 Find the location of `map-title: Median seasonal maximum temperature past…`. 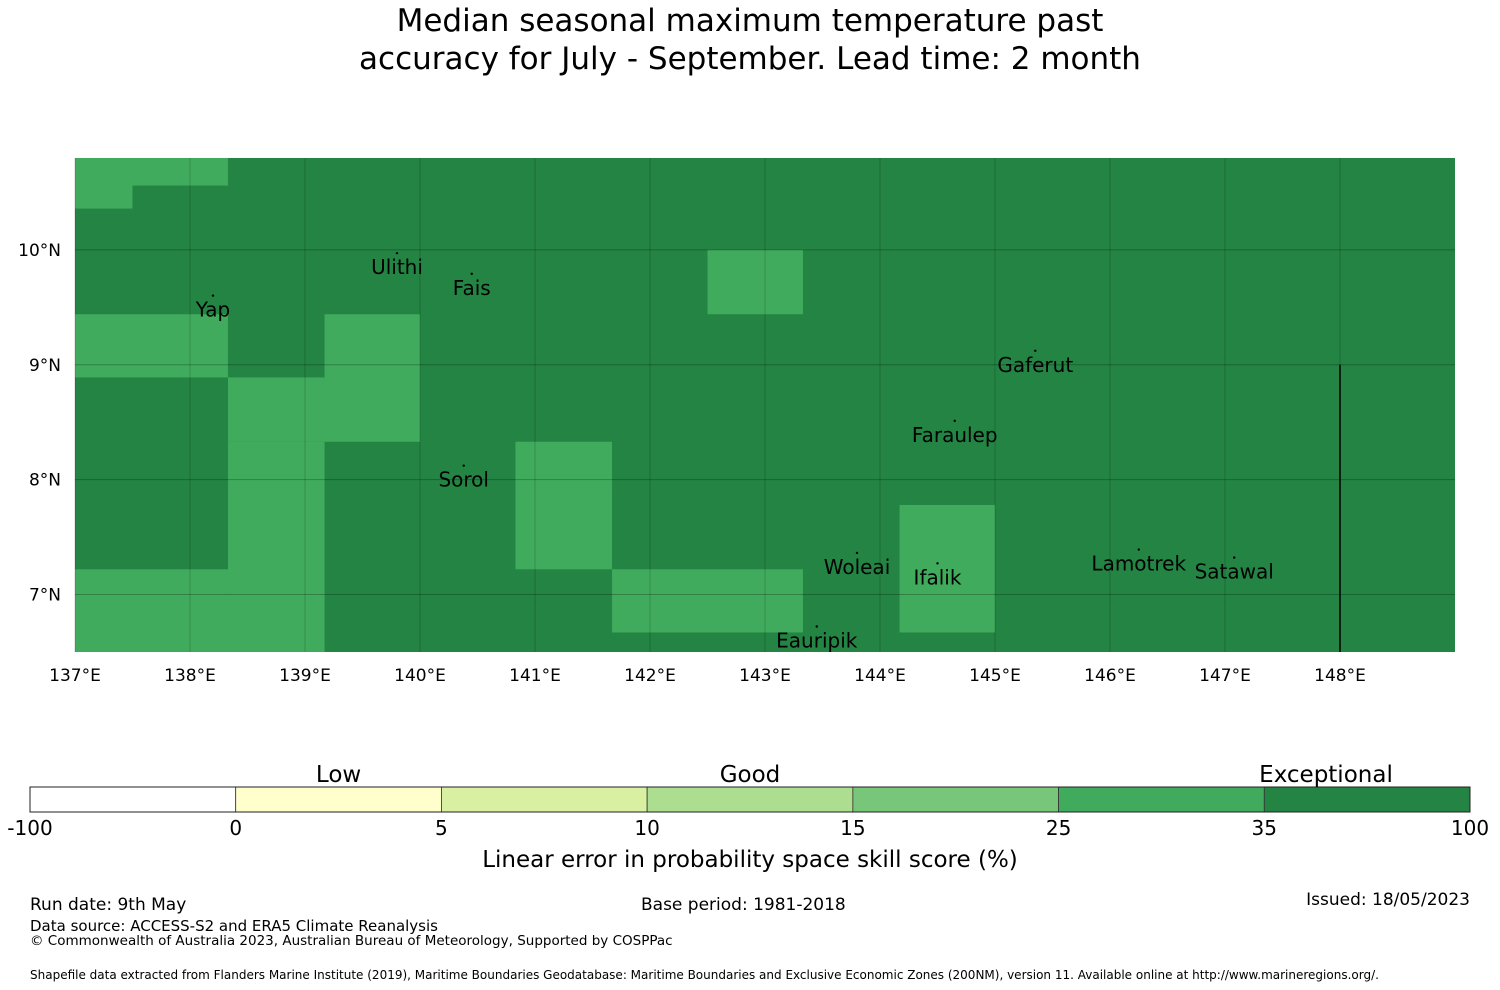

map-title: Median seasonal maximum temperature past… is located at coordinates (750, 40).